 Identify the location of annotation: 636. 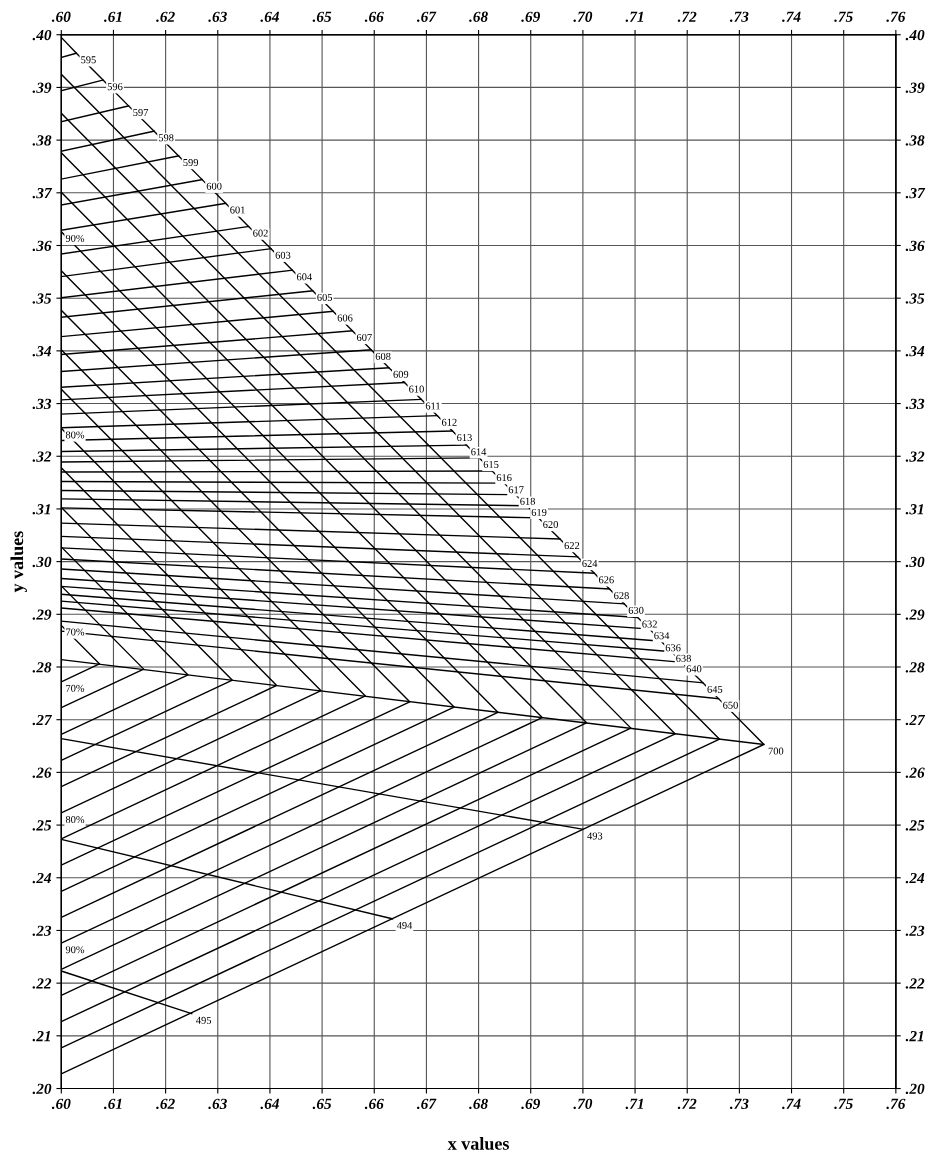
(673, 648).